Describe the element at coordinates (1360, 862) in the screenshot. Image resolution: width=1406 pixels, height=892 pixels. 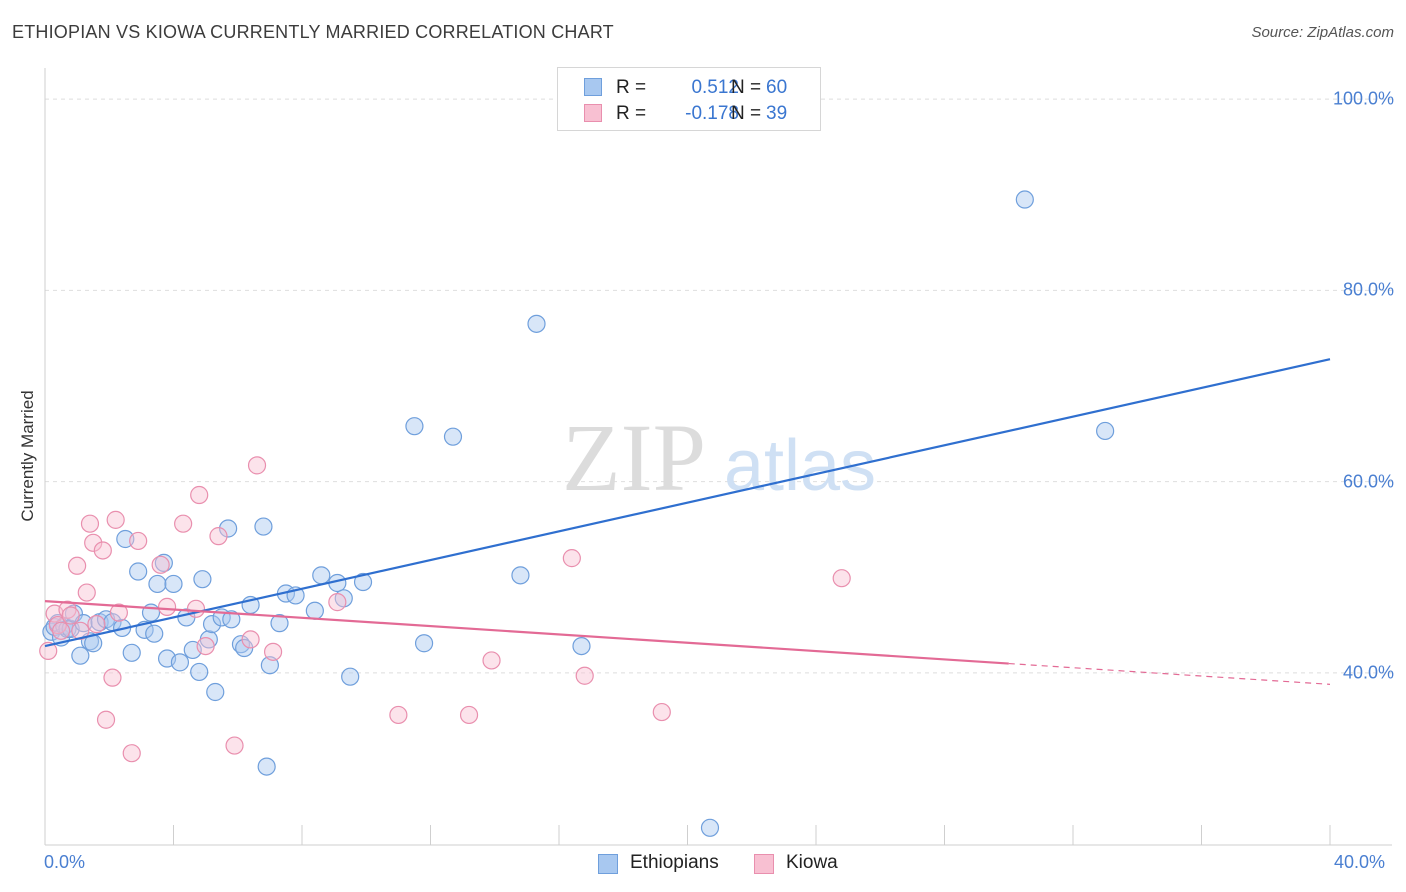
I see `x-tick-max: 40.0%` at that location.